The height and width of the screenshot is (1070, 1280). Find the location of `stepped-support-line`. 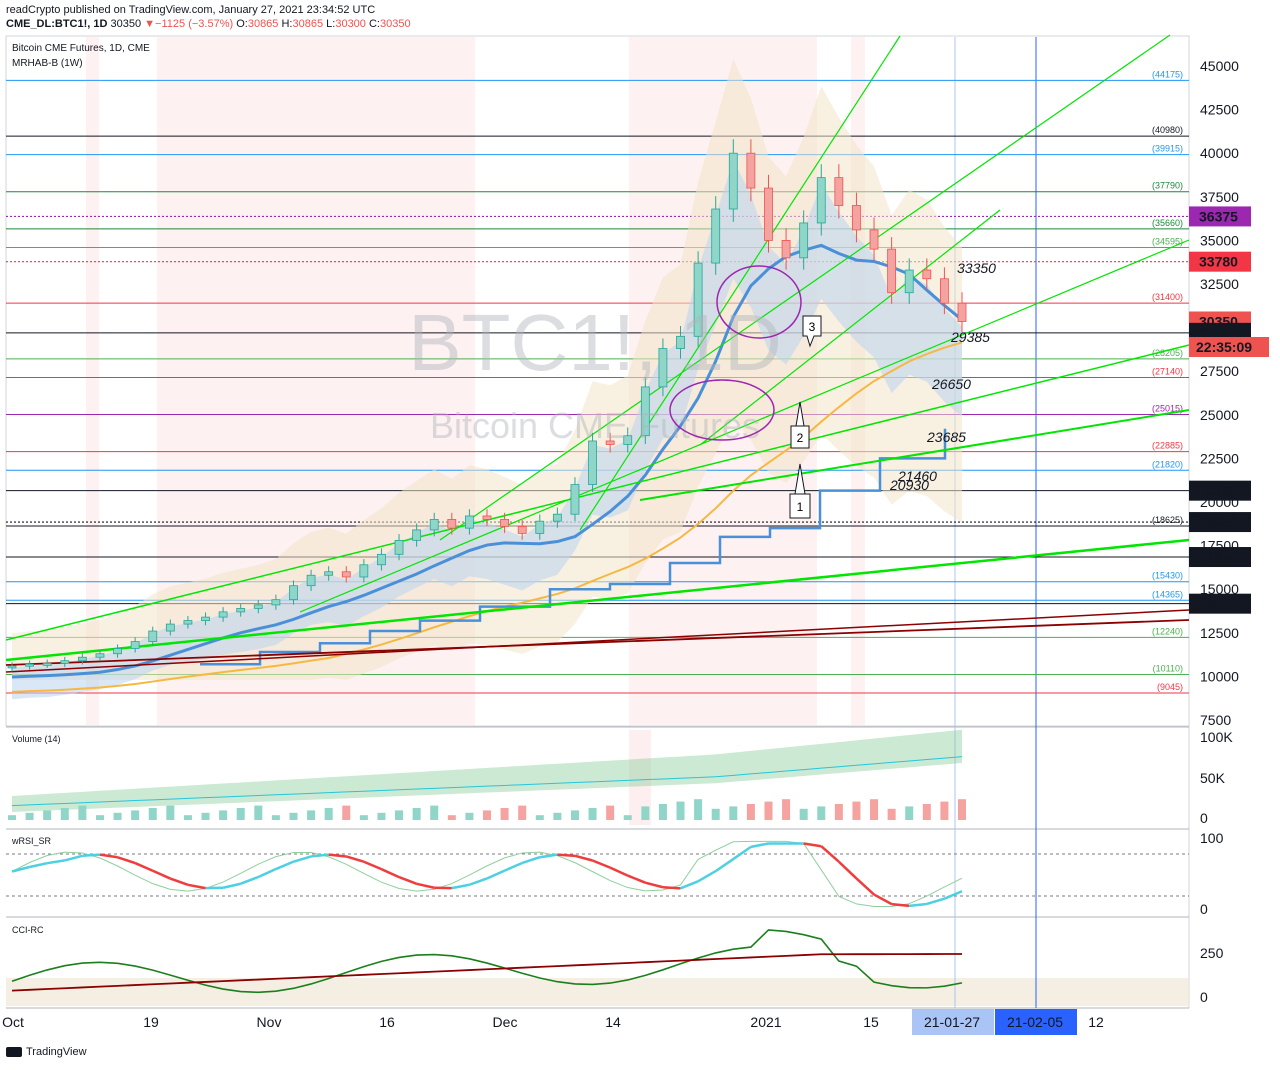

stepped-support-line is located at coordinates (573, 547).